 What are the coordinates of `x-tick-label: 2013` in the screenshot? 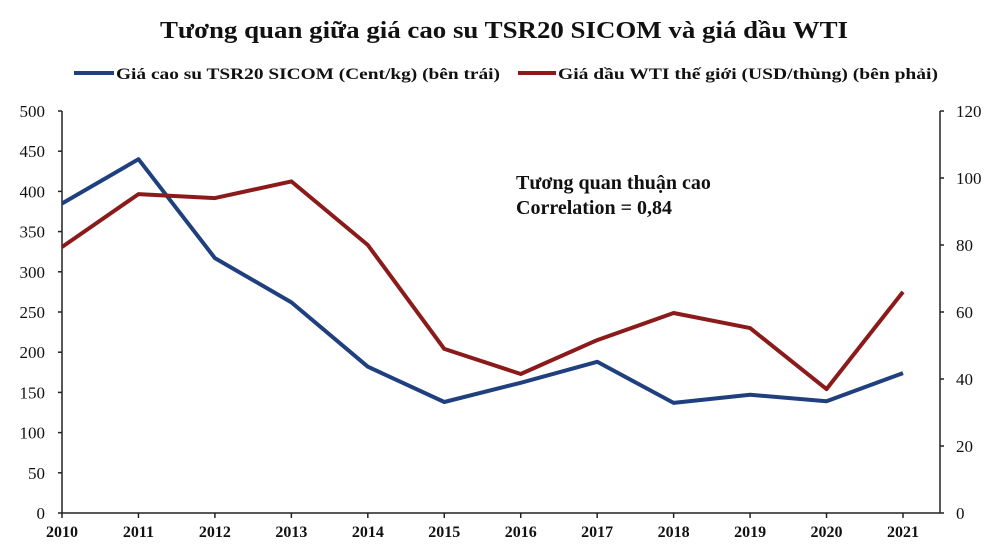 It's located at (291, 532).